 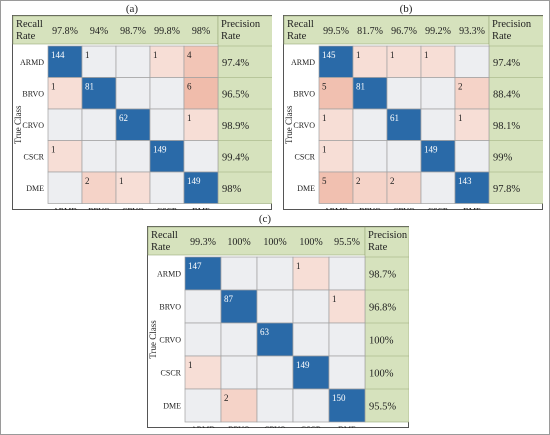 What do you see at coordinates (235, 94) in the screenshot?
I see `precision-value: 96.5%` at bounding box center [235, 94].